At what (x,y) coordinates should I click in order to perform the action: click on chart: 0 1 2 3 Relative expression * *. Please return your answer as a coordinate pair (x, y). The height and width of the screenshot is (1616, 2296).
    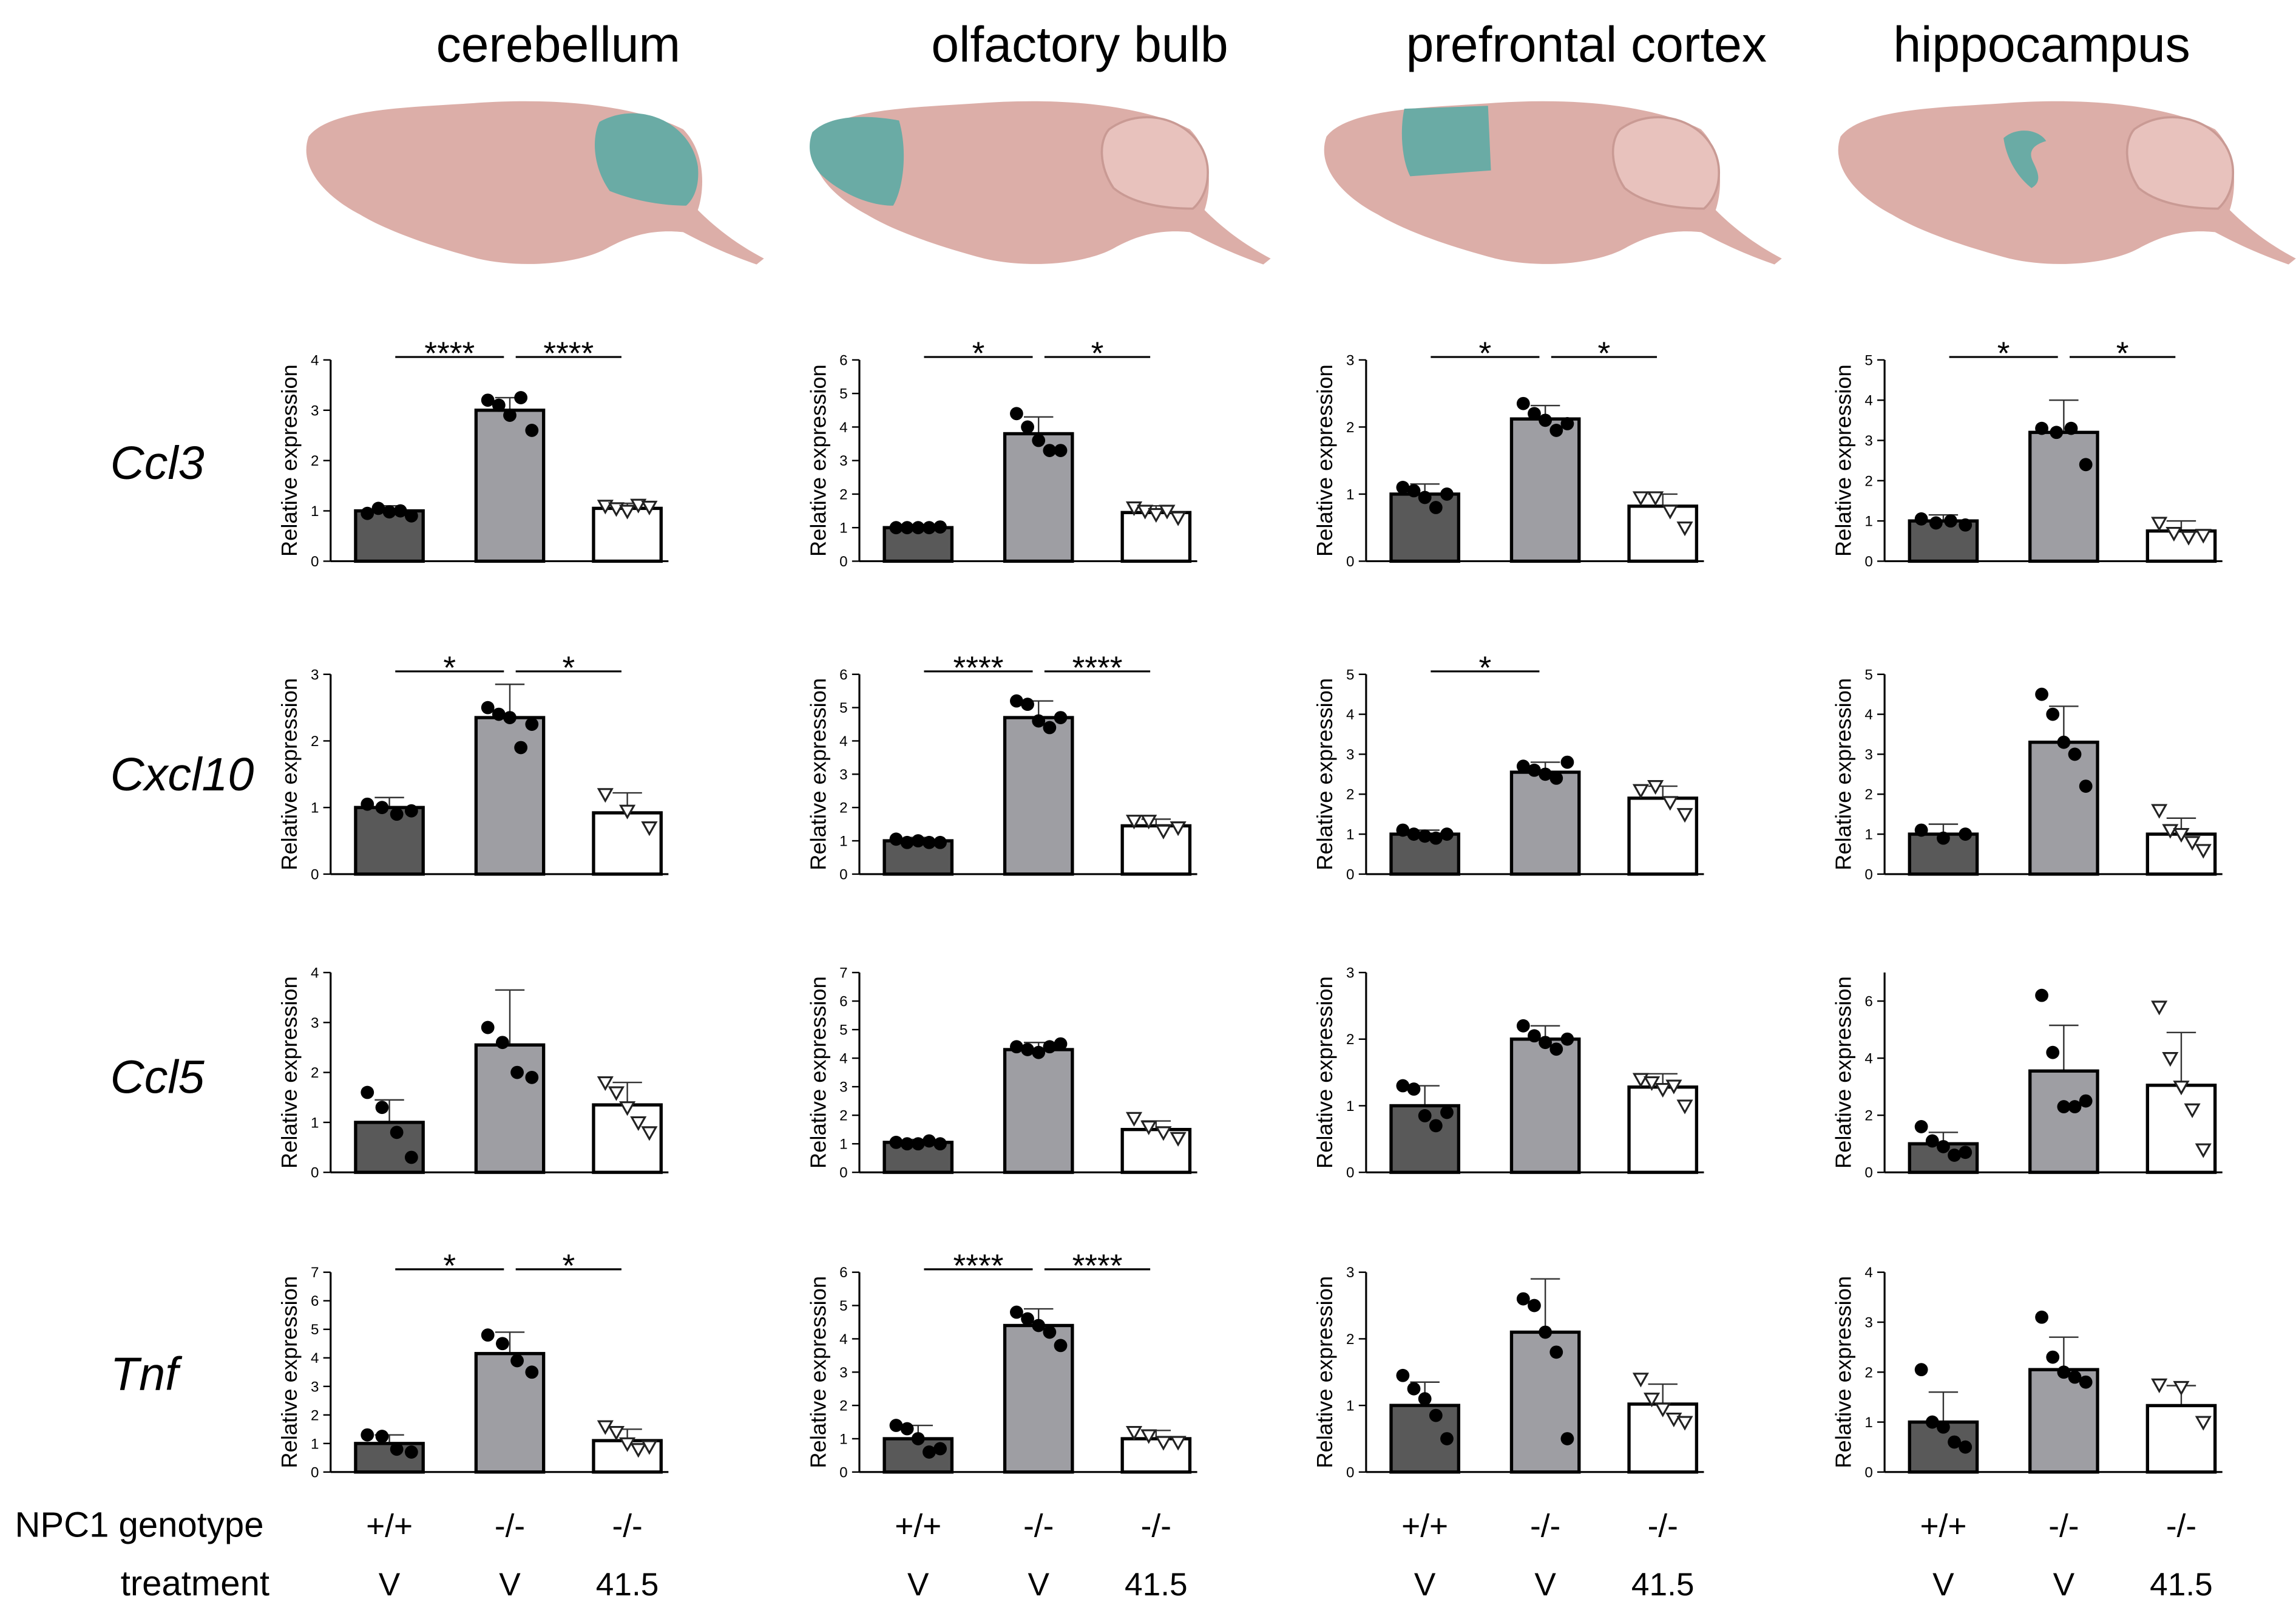
    Looking at the image, I should click on (1508, 453).